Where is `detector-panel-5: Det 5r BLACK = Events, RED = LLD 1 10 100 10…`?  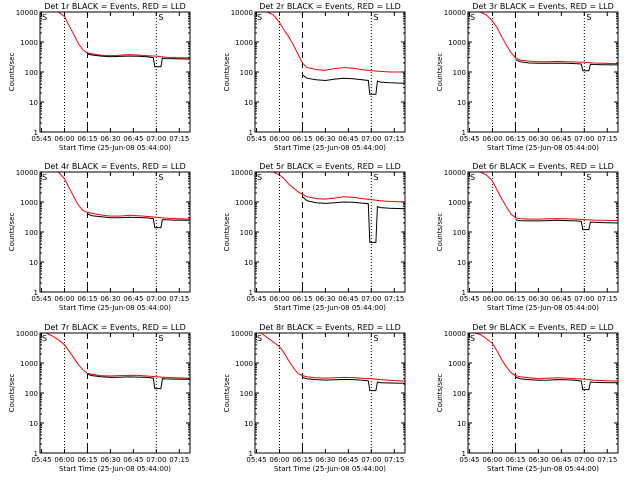 detector-panel-5: Det 5r BLACK = Events, RED = LLD 1 10 100 10… is located at coordinates (314, 237).